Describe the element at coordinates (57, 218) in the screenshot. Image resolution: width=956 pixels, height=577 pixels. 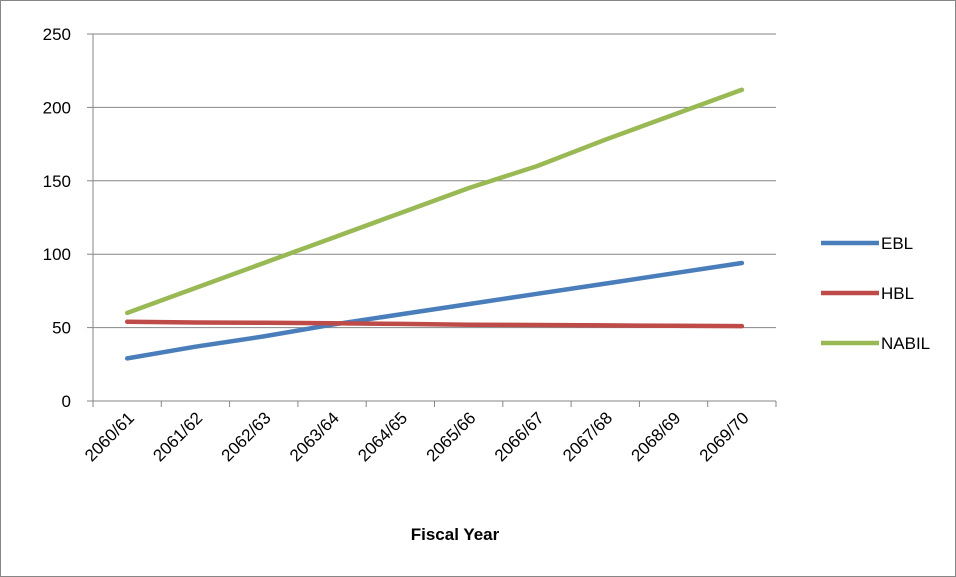
I see `y-axis-tick-labels: 0 50 100 150 200 250` at that location.